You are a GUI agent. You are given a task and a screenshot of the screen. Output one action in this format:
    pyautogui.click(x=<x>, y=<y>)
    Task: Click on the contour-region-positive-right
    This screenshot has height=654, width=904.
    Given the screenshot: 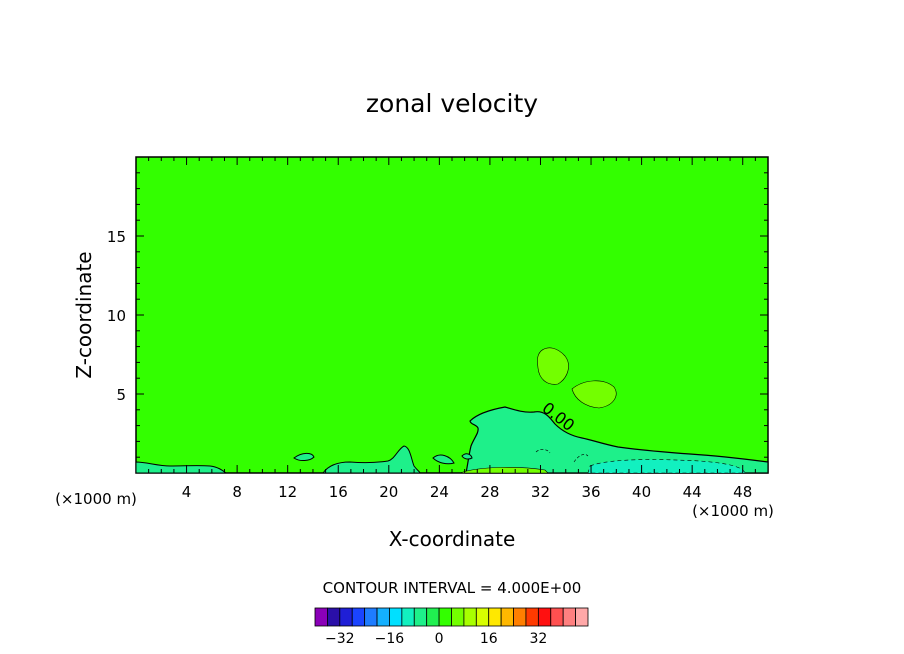 What is the action you would take?
    pyautogui.click(x=594, y=394)
    